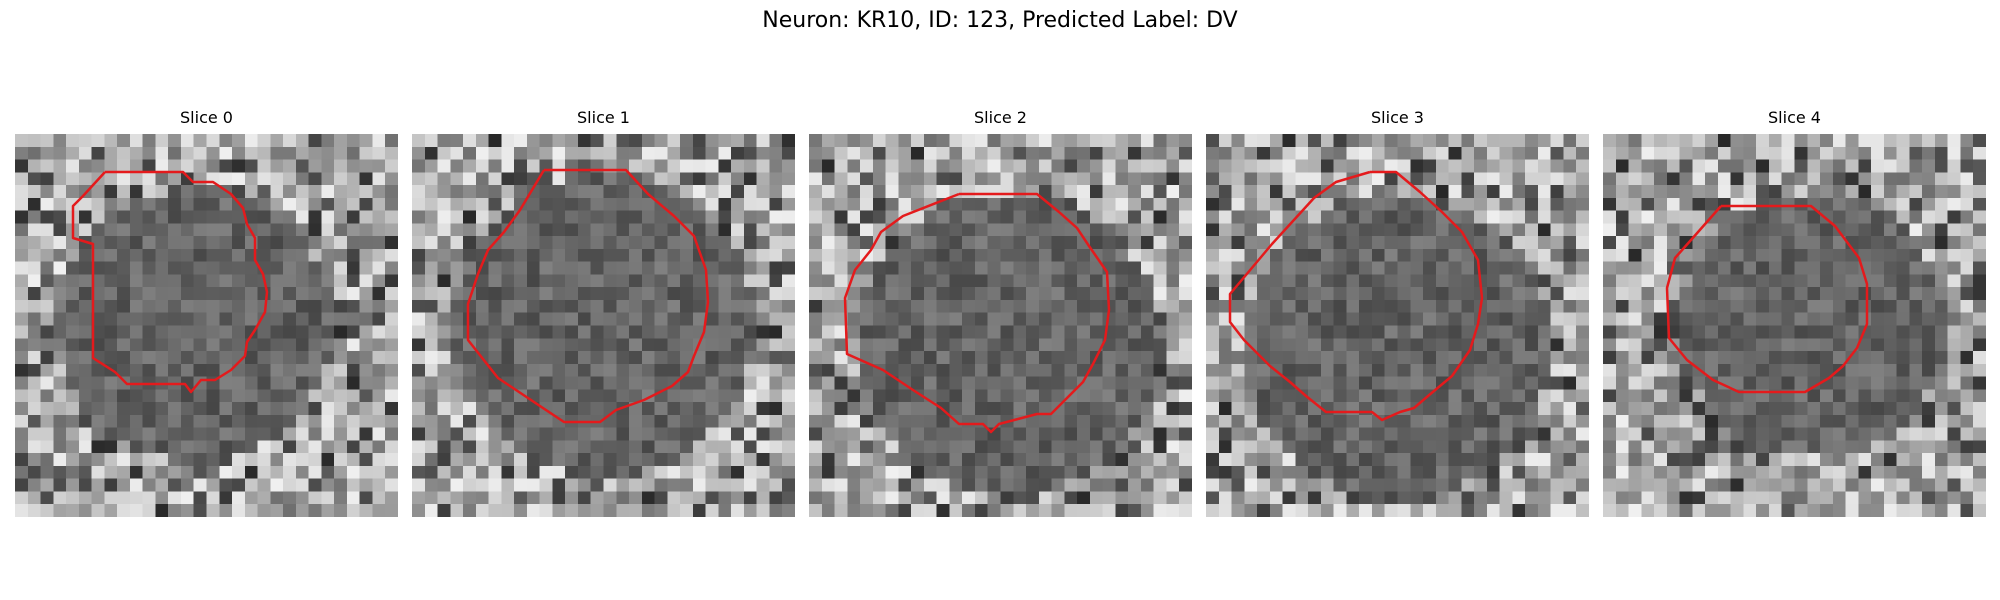  I want to click on panel-slice-3: Slice 3, so click(1397, 312).